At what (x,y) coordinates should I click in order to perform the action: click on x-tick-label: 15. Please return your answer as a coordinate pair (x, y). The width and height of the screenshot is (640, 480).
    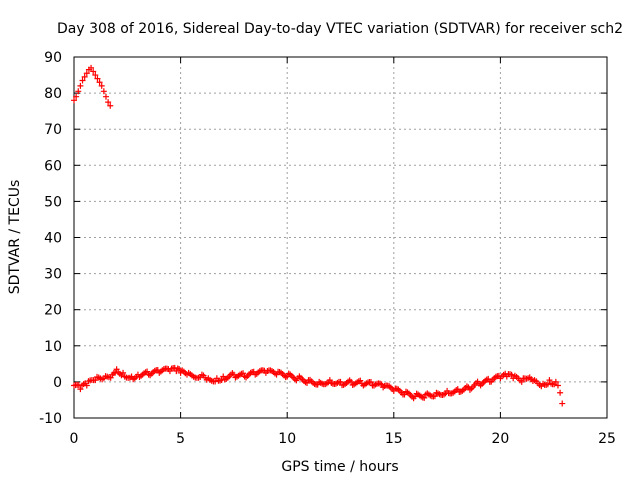
    Looking at the image, I should click on (394, 439).